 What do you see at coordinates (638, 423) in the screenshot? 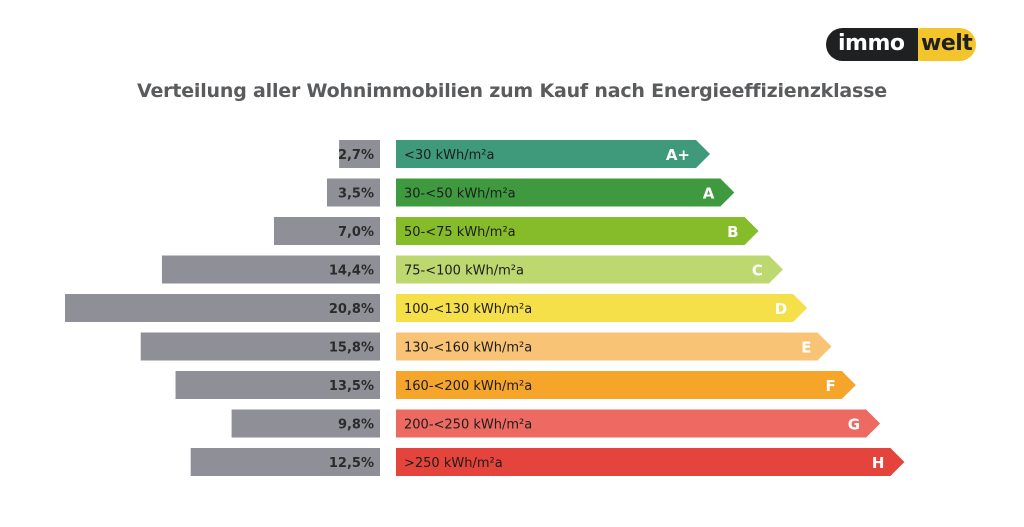
I see `class-arrow-g` at bounding box center [638, 423].